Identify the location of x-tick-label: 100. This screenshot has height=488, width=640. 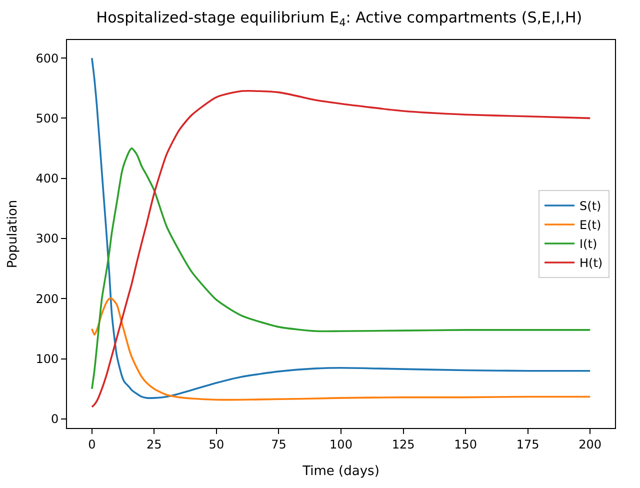
(341, 444).